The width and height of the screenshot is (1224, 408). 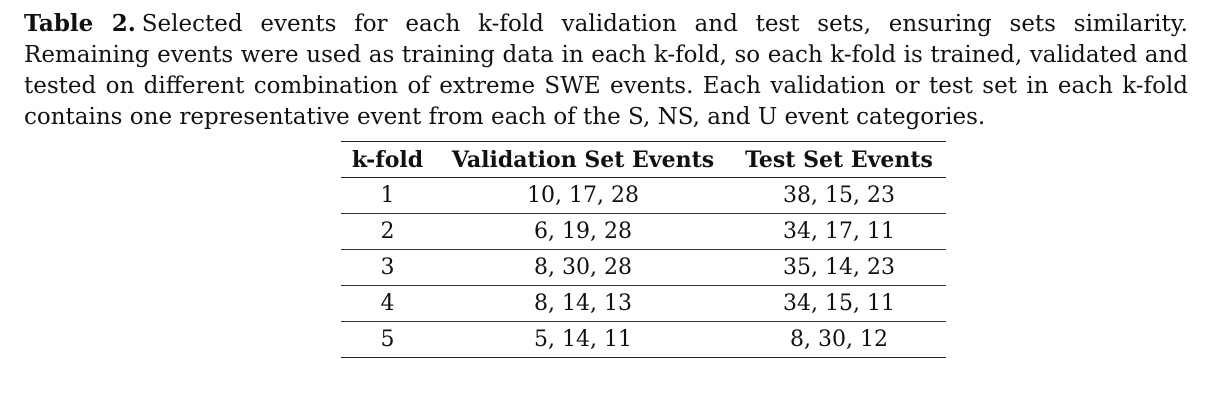 What do you see at coordinates (839, 303) in the screenshot?
I see `cell-test-events: 34, 15, 11` at bounding box center [839, 303].